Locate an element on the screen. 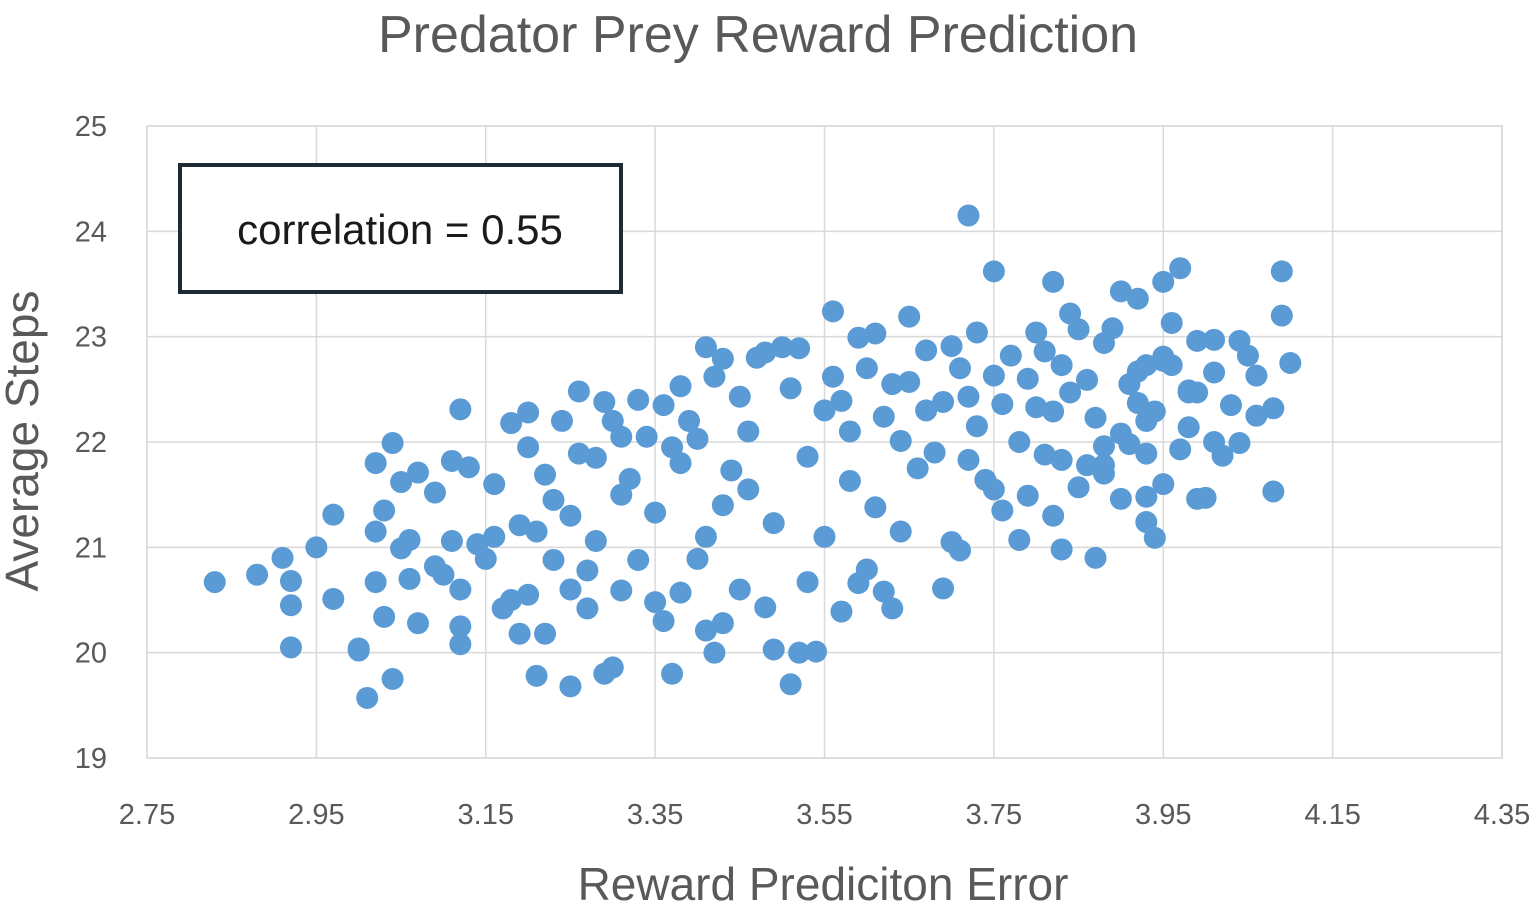 The height and width of the screenshot is (915, 1539). x-tick-label: 3.55 is located at coordinates (824, 815).